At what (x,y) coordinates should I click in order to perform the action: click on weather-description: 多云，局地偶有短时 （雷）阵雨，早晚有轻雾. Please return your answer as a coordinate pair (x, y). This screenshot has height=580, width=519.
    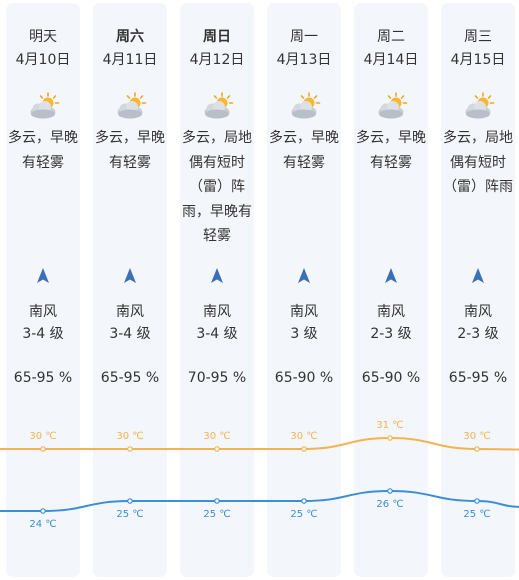
    Looking at the image, I should click on (217, 187).